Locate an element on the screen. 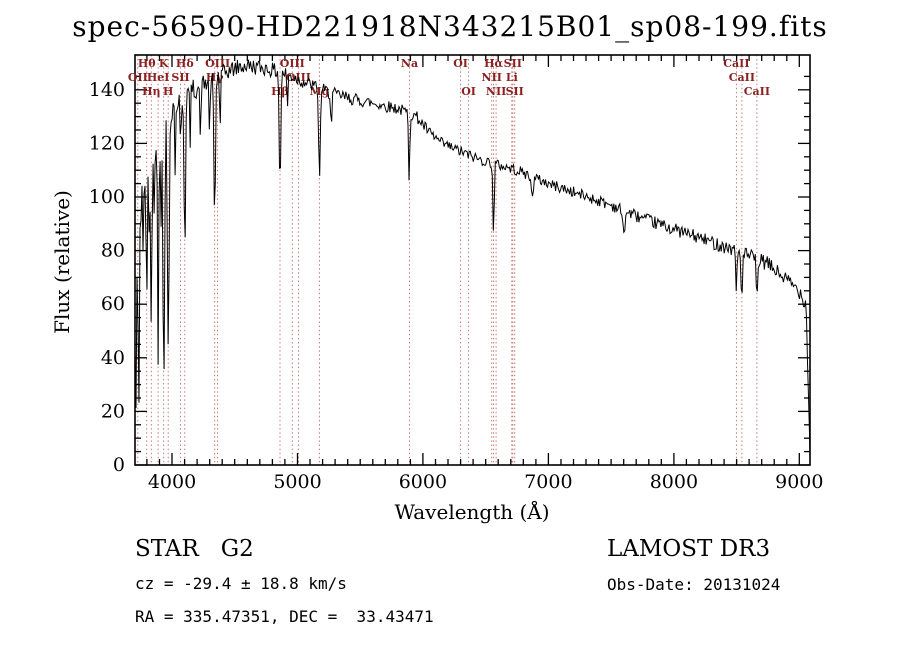  spectral-line-label: Hθ is located at coordinates (147, 63).